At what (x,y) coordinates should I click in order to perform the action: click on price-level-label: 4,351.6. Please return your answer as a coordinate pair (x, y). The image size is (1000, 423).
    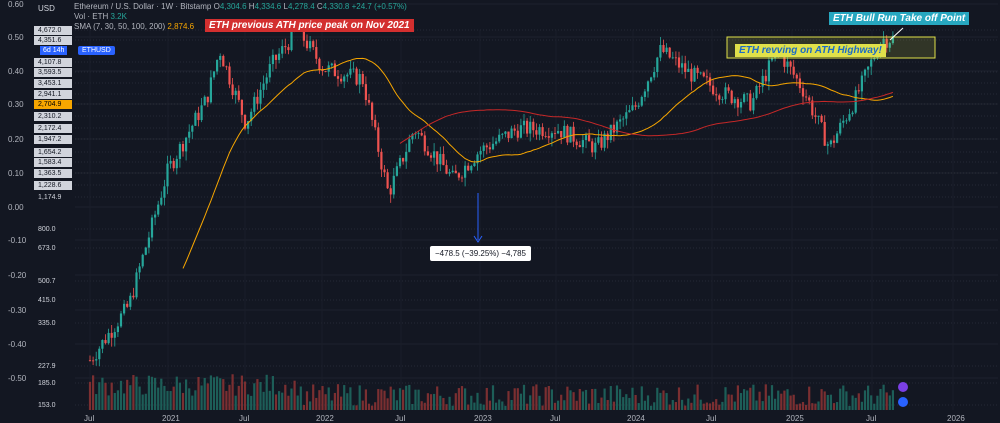
    Looking at the image, I should click on (53, 40).